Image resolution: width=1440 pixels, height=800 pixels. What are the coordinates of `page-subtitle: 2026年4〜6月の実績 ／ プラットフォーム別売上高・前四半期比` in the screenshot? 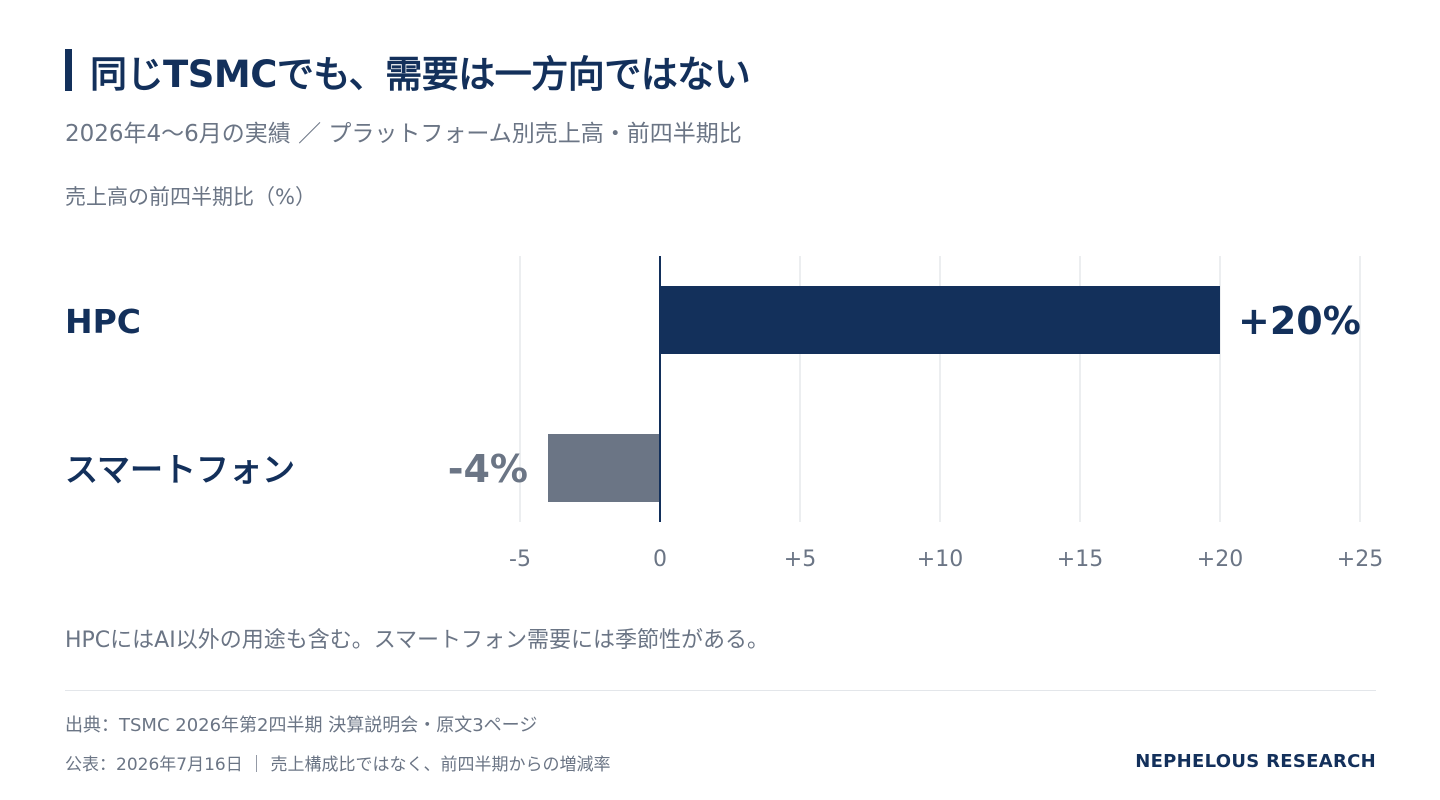 It's located at (403, 134).